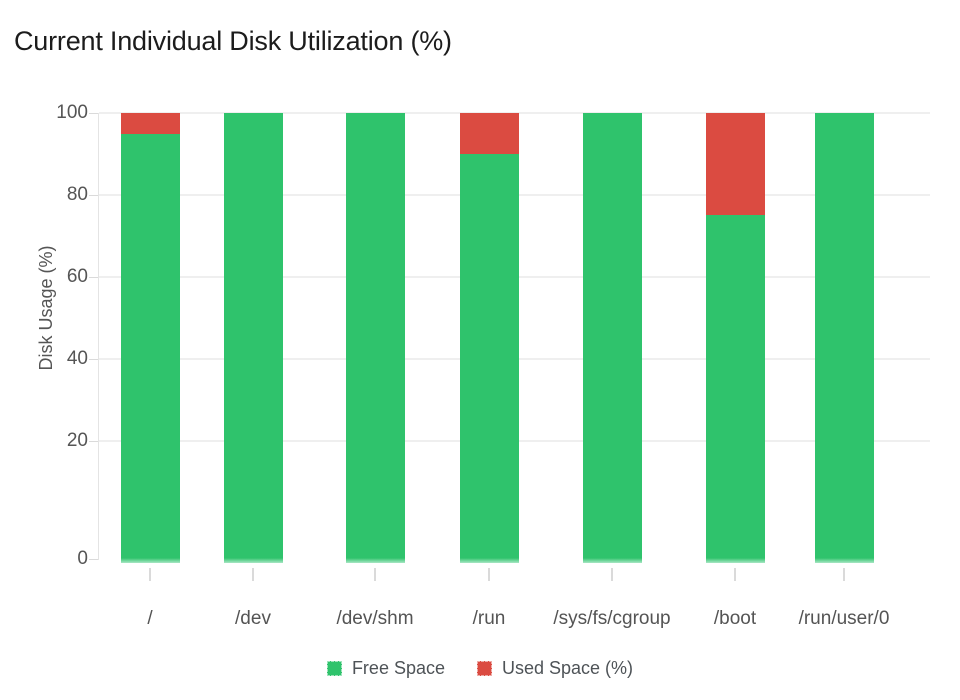 This screenshot has height=700, width=960. I want to click on x-tick-label: /run, so click(489, 618).